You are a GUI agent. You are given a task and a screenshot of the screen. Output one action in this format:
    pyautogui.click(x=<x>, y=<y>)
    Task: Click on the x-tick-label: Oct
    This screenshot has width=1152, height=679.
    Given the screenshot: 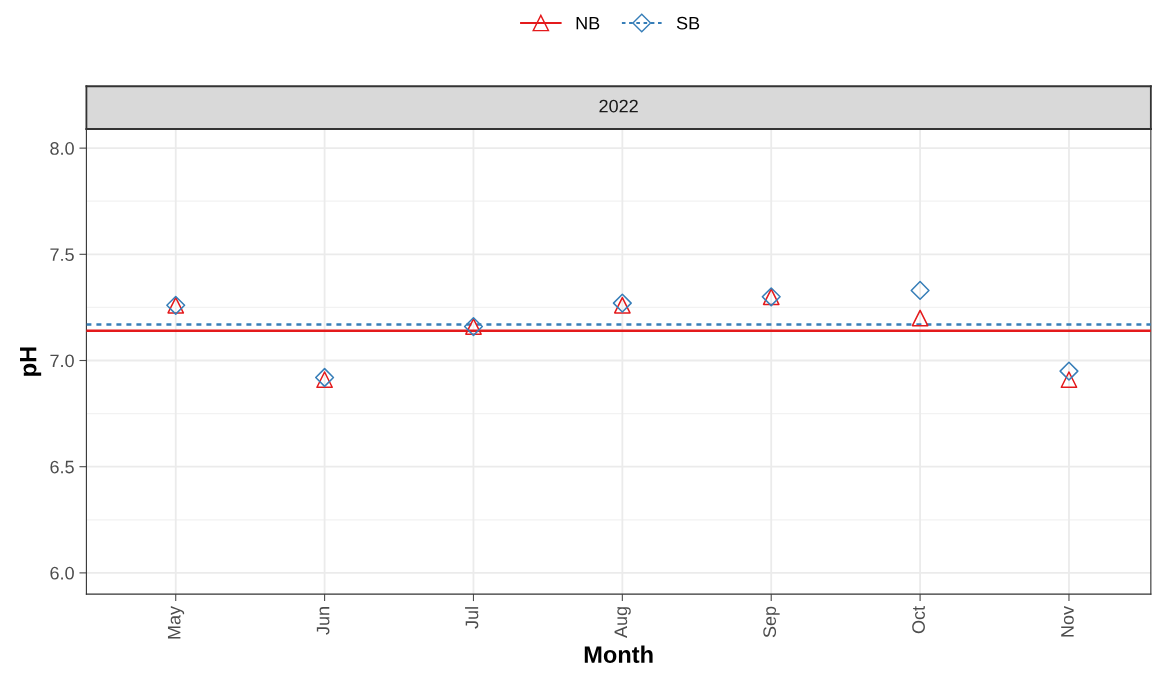 What is the action you would take?
    pyautogui.click(x=918, y=620)
    